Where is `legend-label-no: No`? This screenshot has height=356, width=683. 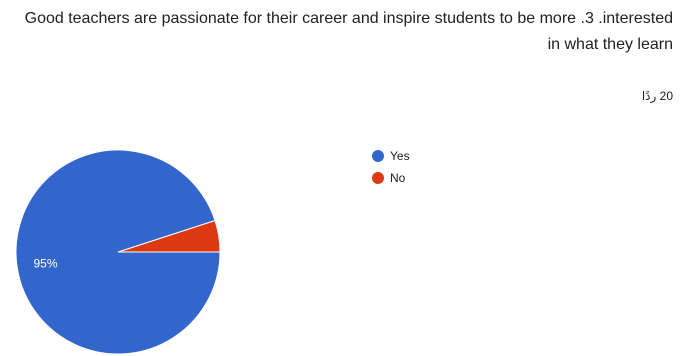 legend-label-no: No is located at coordinates (398, 178).